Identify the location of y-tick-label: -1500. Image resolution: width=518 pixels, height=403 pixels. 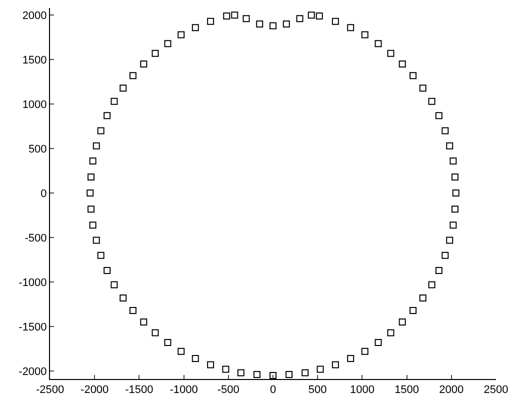
(32, 327).